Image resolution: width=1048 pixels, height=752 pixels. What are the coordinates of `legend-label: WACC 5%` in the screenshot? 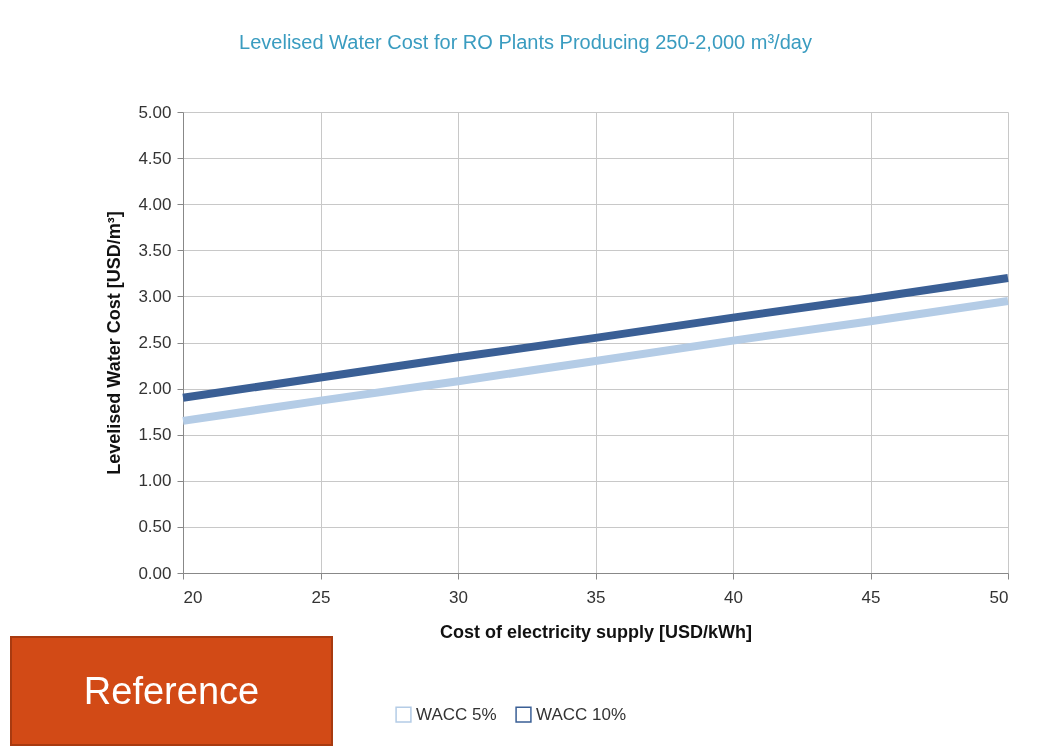 It's located at (456, 714).